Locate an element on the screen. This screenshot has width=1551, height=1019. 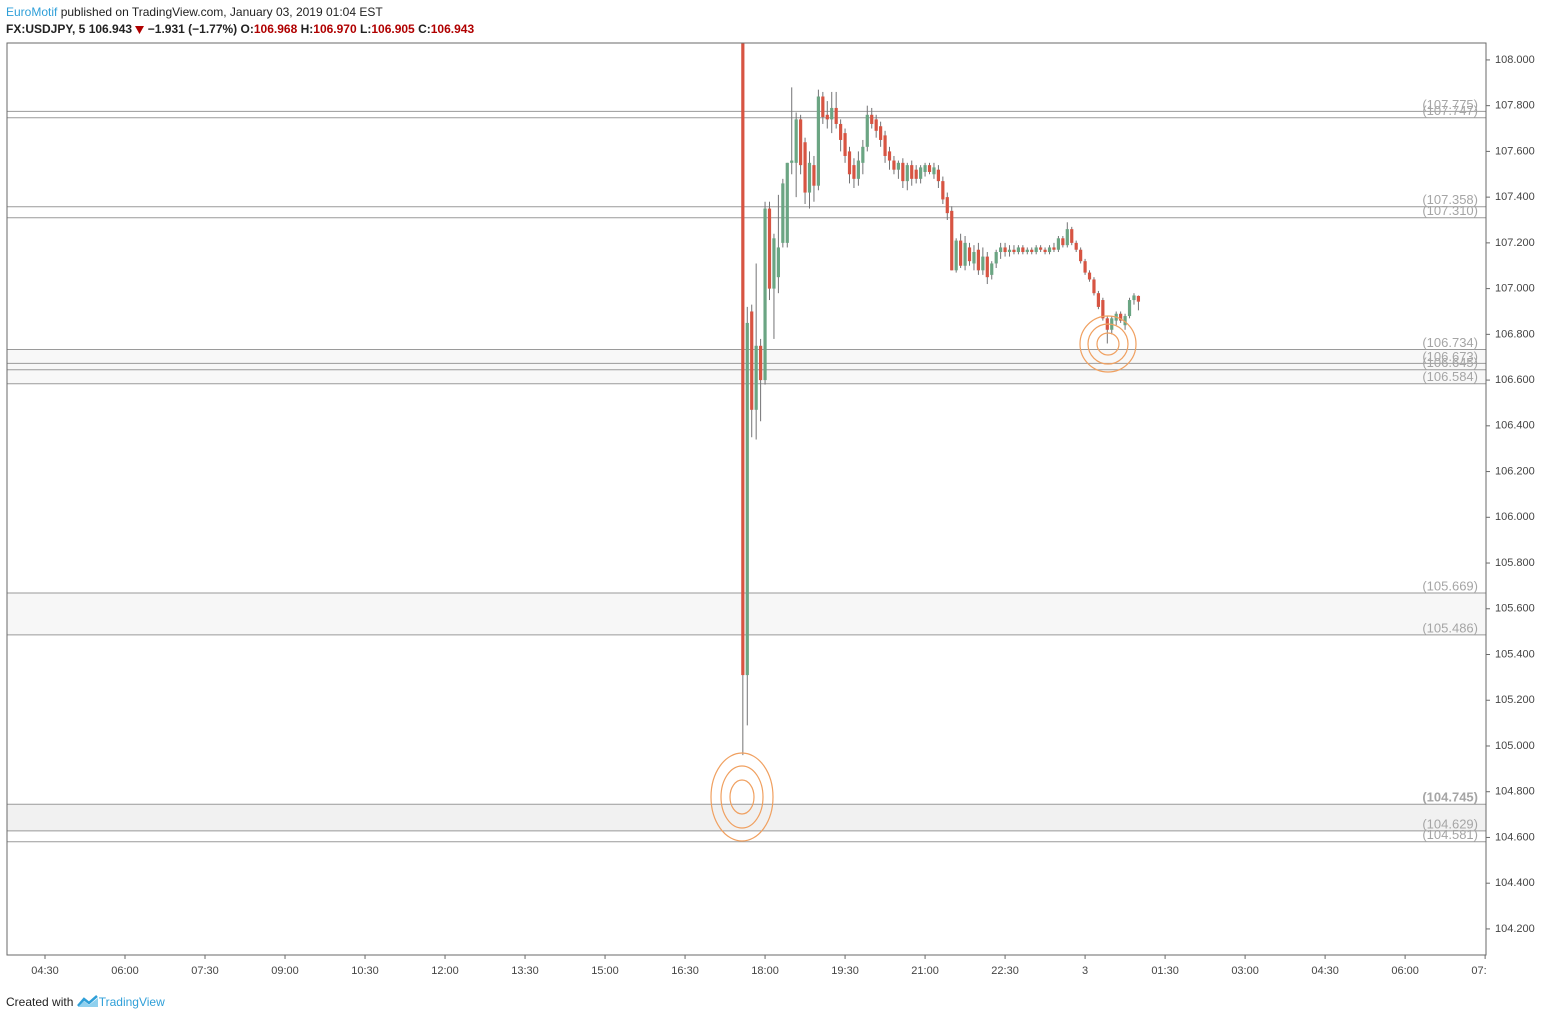
level-label: (104.629) is located at coordinates (1450, 823).